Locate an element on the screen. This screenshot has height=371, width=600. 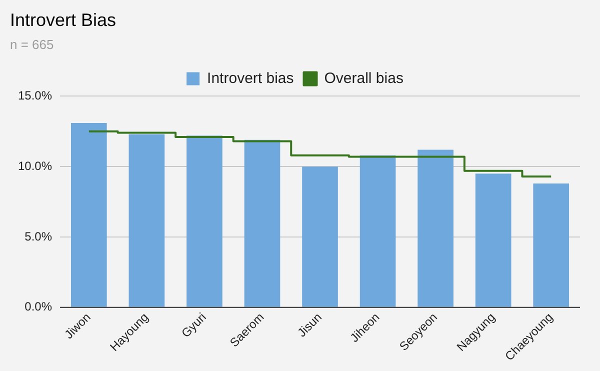
legend-label: Introvert bias is located at coordinates (250, 78).